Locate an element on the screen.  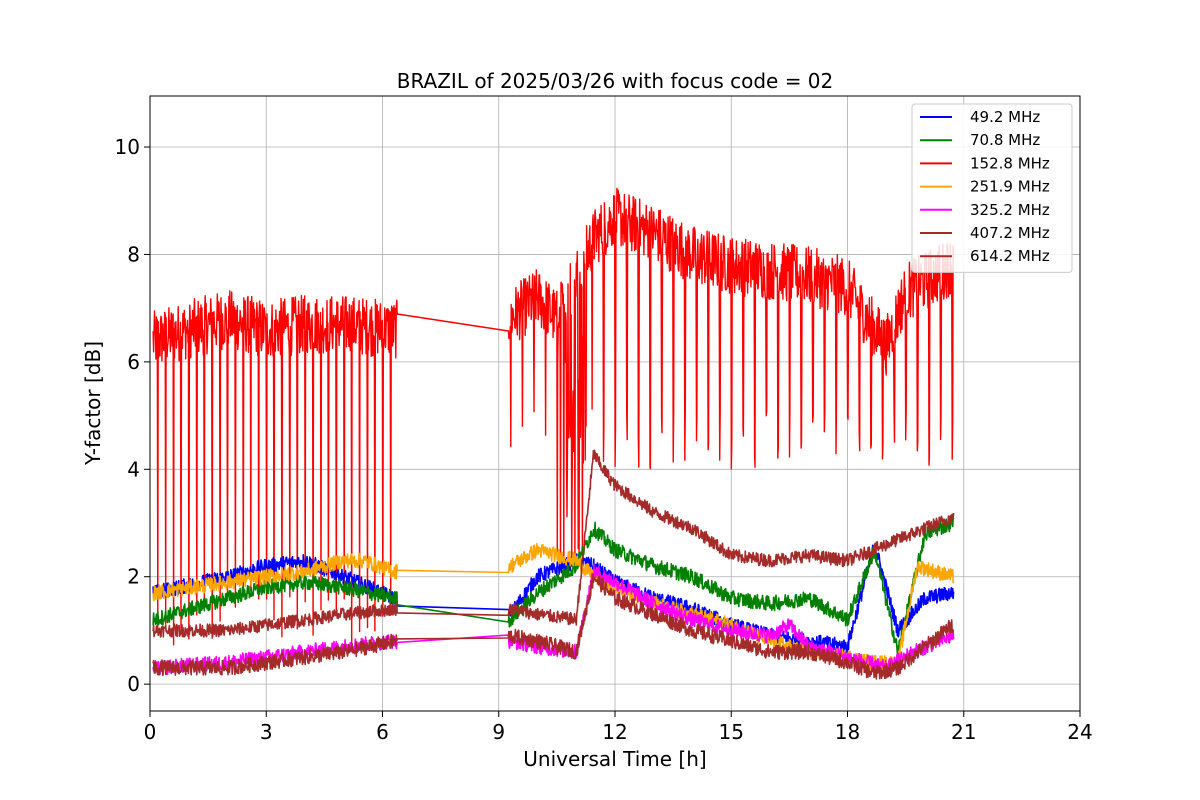
legend-label: 251.9 MHz is located at coordinates (1010, 187).